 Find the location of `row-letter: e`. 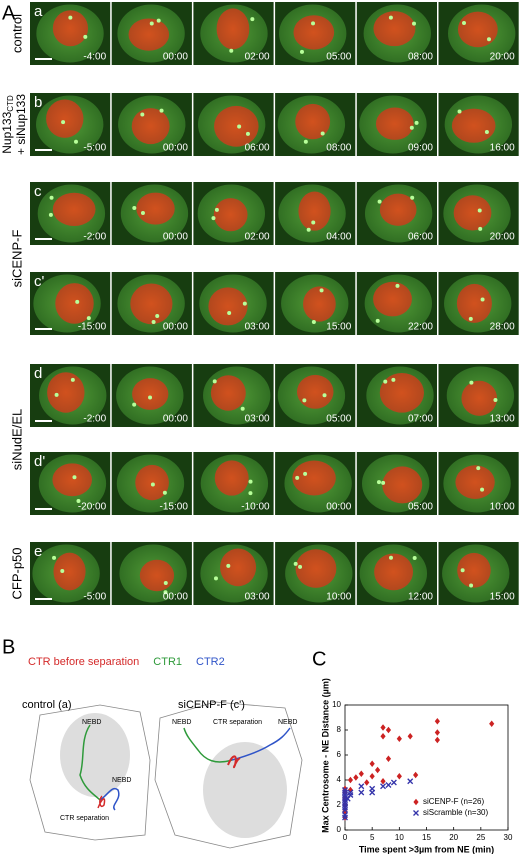

row-letter: e is located at coordinates (38, 551).